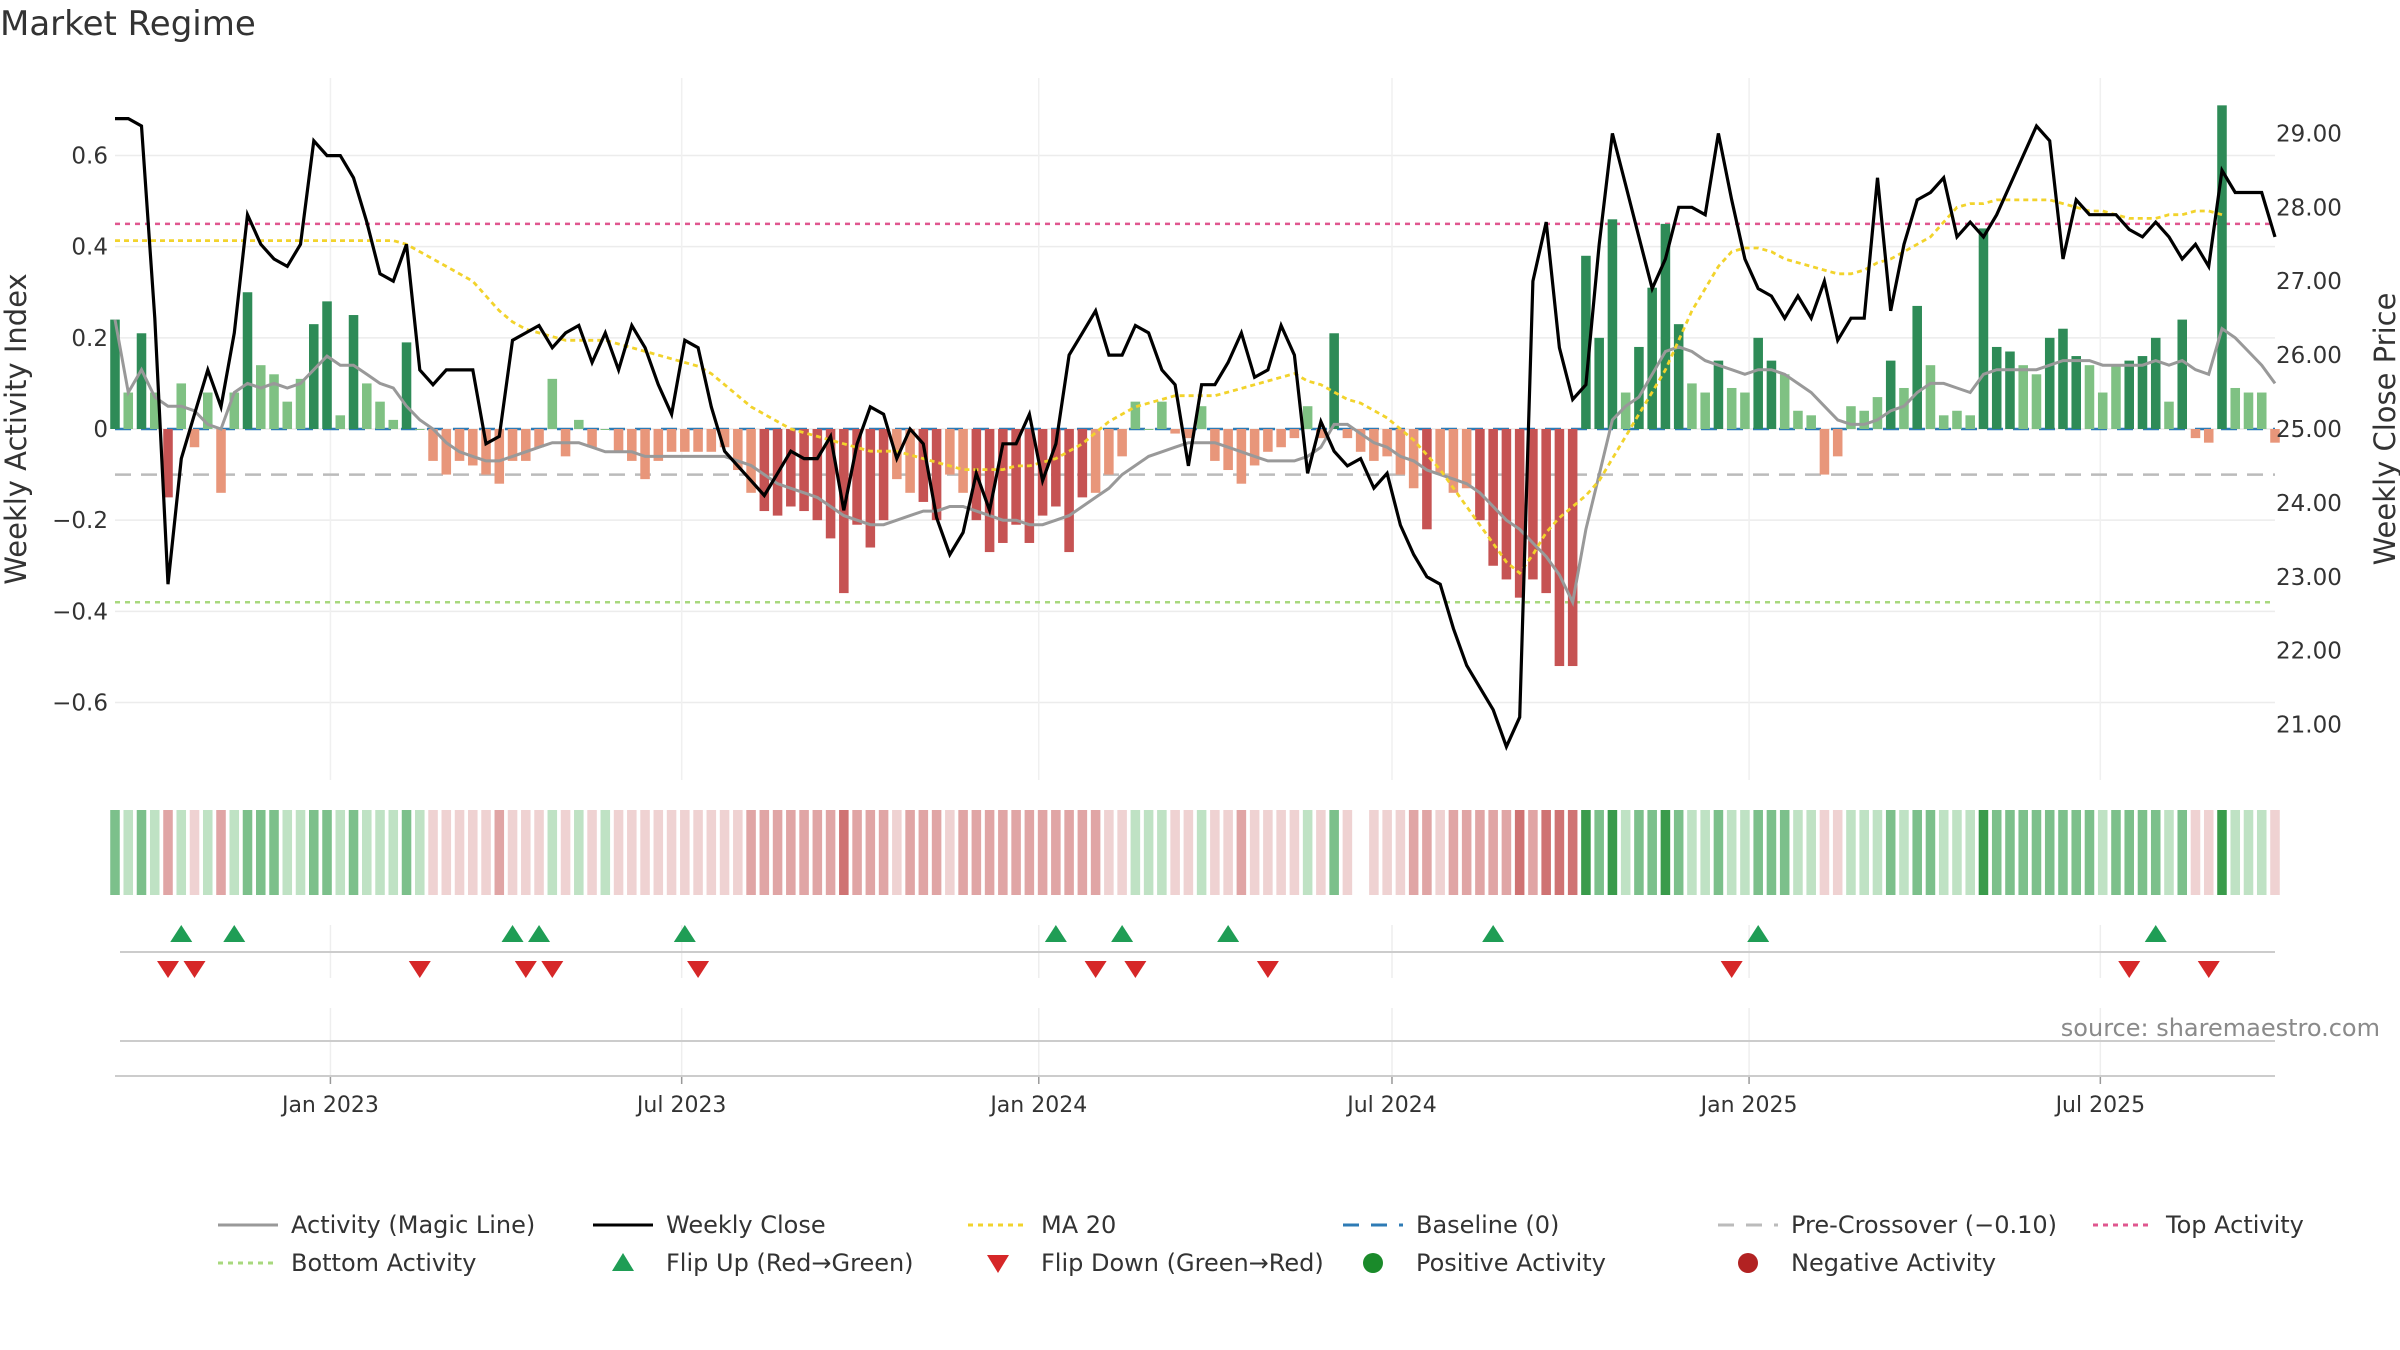 This screenshot has height=1350, width=2400. I want to click on x-tick-label: Jan 2025, so click(1748, 1105).